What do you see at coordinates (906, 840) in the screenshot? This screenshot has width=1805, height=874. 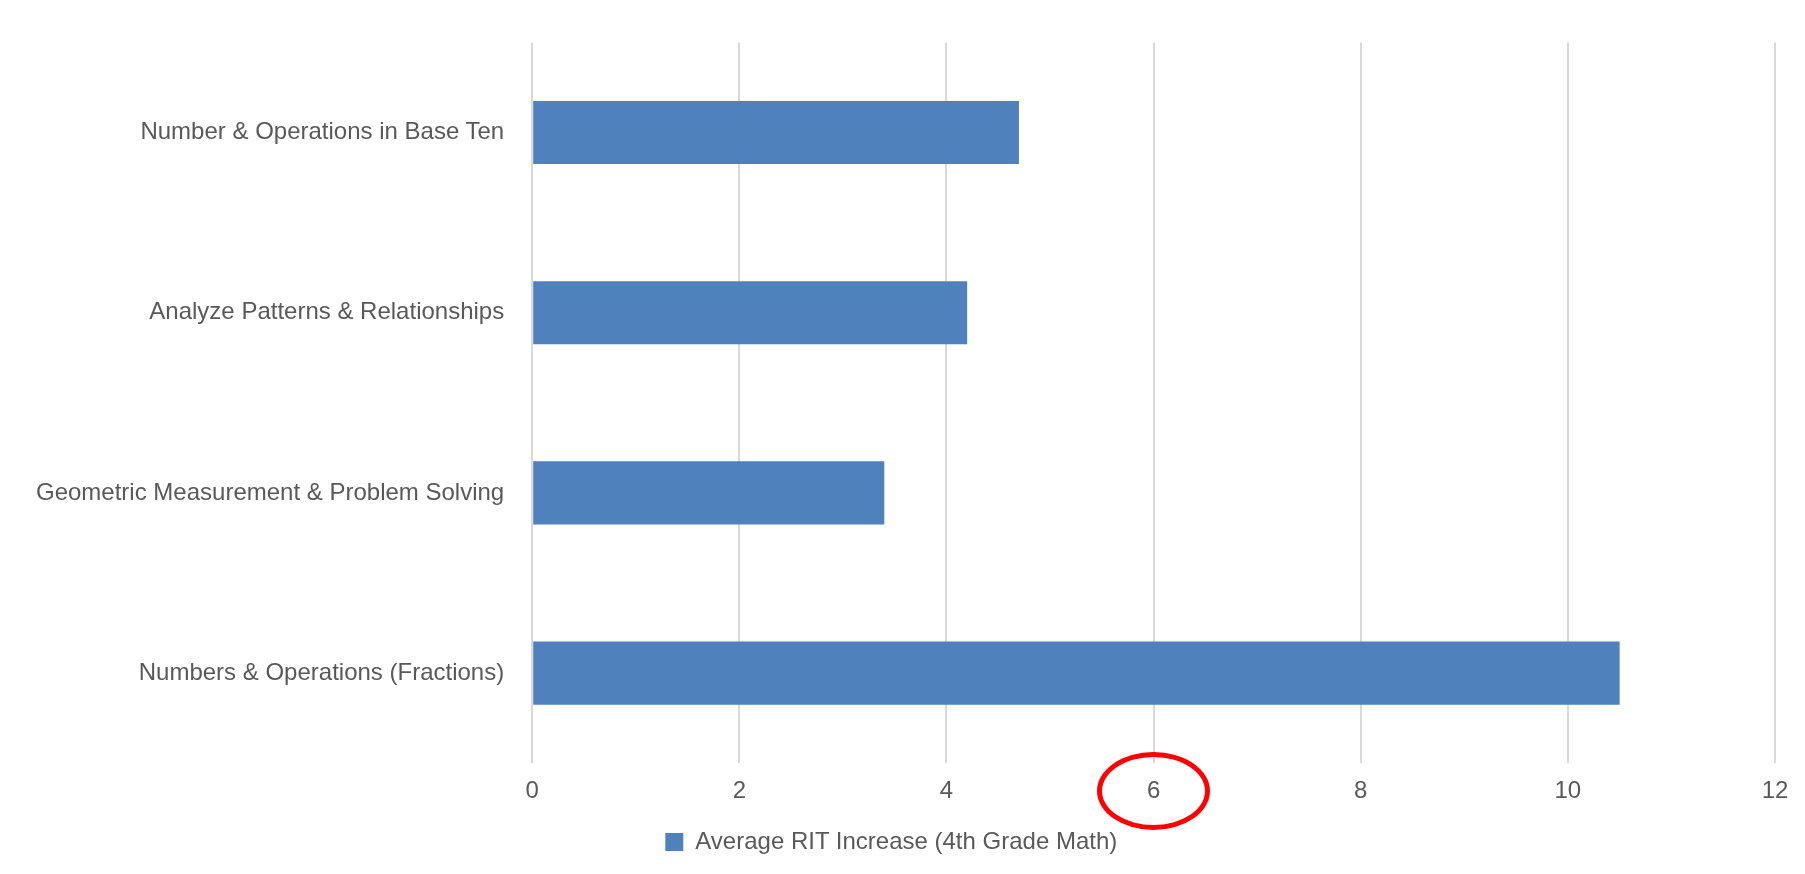 I see `legend-label: Average RIT Increase (4th Grade Math)` at bounding box center [906, 840].